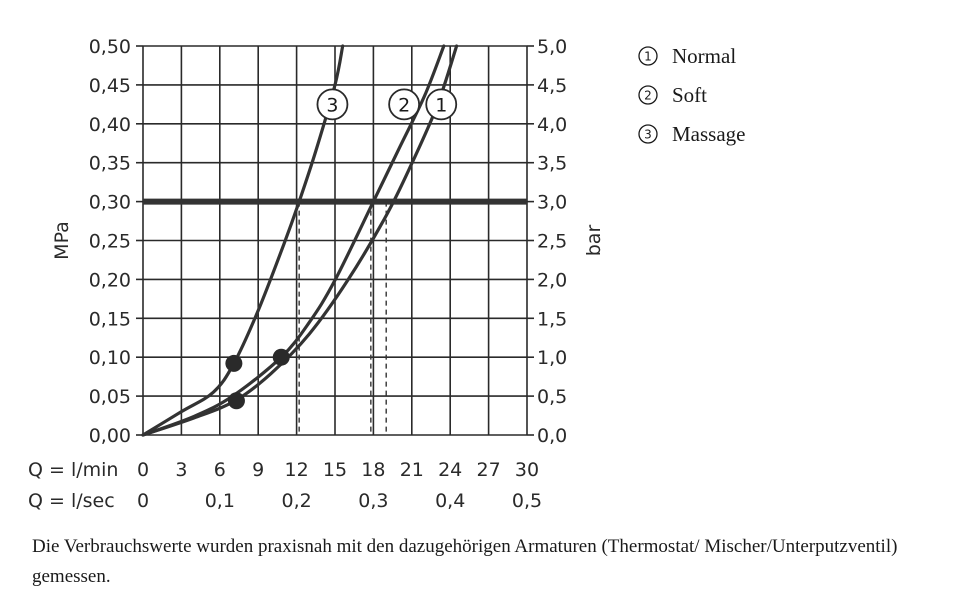 This screenshot has height=612, width=960. What do you see at coordinates (110, 203) in the screenshot?
I see `y-left-tick-label: 0,30` at bounding box center [110, 203].